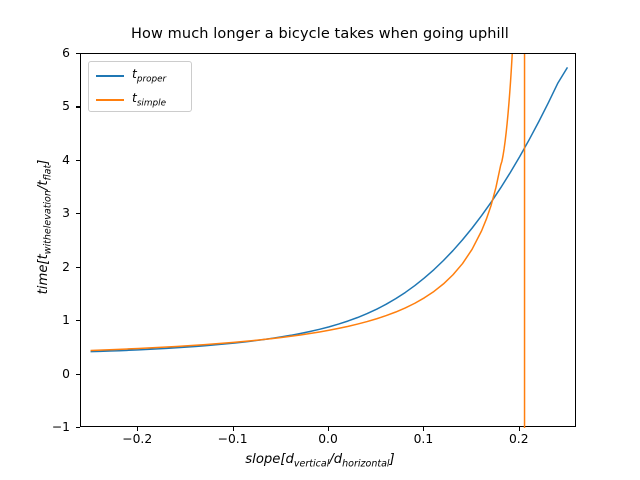 This screenshot has height=480, width=640. I want to click on x-label-open: [, so click(283, 459).